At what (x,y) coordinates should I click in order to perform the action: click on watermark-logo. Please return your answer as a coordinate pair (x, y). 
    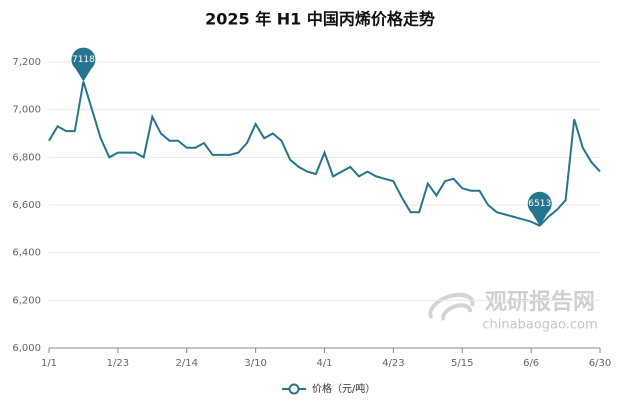
    Looking at the image, I should click on (451, 307).